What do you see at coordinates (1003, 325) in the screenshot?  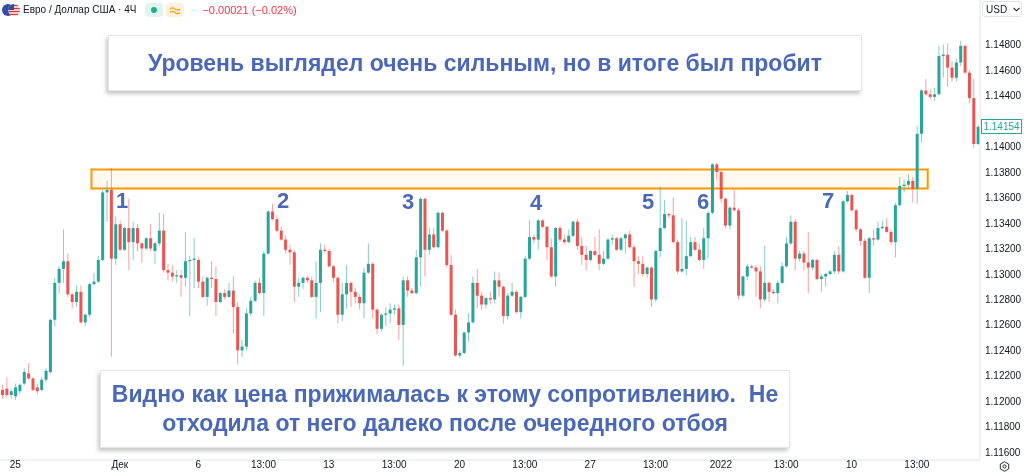 I see `y-tick-label: 1.12600` at bounding box center [1003, 325].